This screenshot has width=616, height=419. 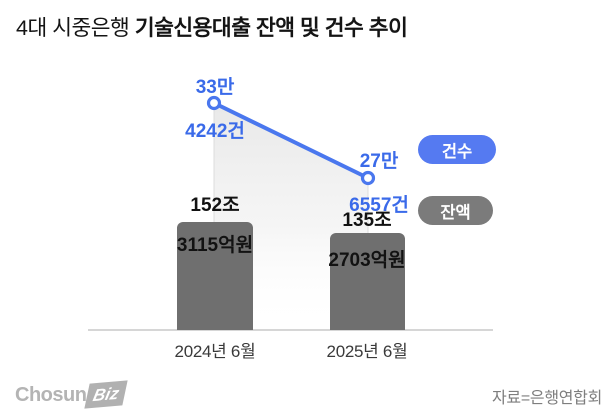 I want to click on count-2024-line1: 33만, so click(x=215, y=87).